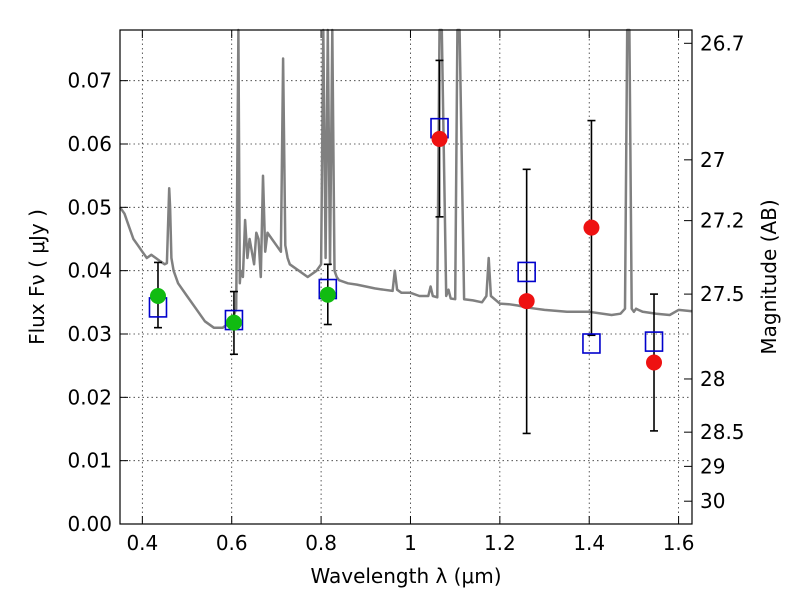 Image resolution: width=800 pixels, height=600 pixels. What do you see at coordinates (89, 207) in the screenshot?
I see `y-tick-label: 0.05` at bounding box center [89, 207].